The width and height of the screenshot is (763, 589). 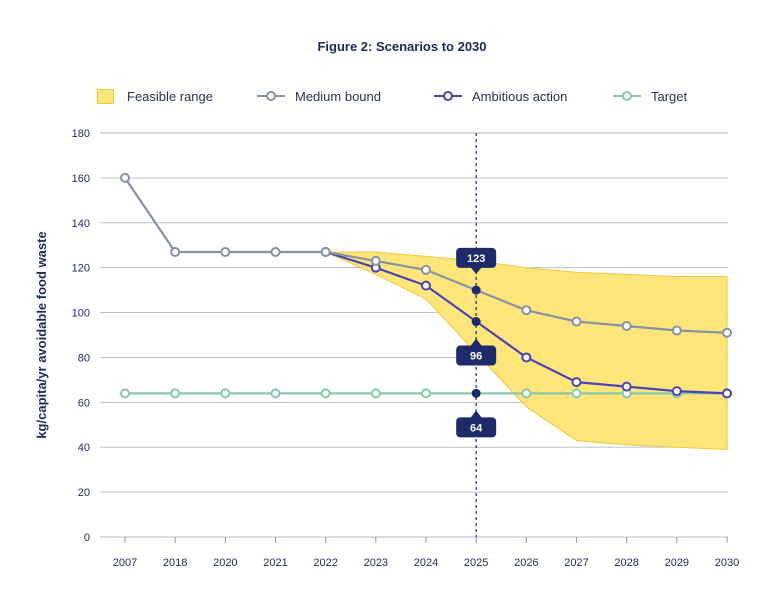 I want to click on x-tick-label: 2027, so click(x=576, y=563).